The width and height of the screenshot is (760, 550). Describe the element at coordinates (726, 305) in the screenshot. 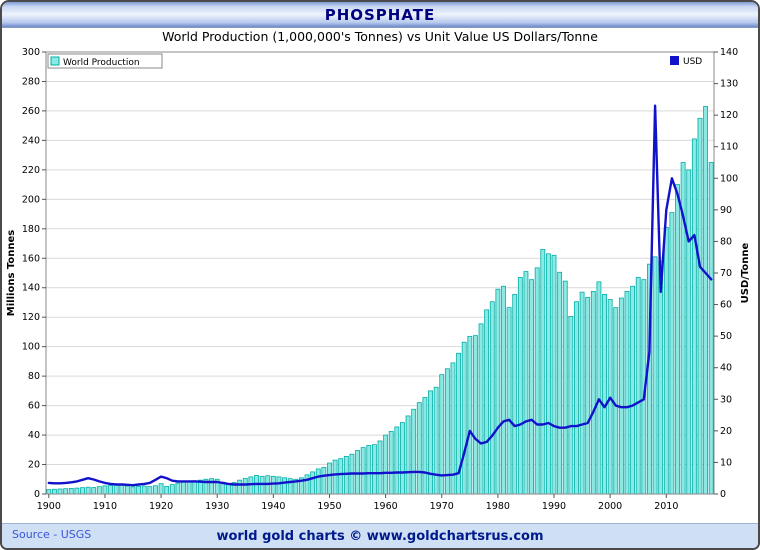

I see `right-tick-label: 60` at that location.